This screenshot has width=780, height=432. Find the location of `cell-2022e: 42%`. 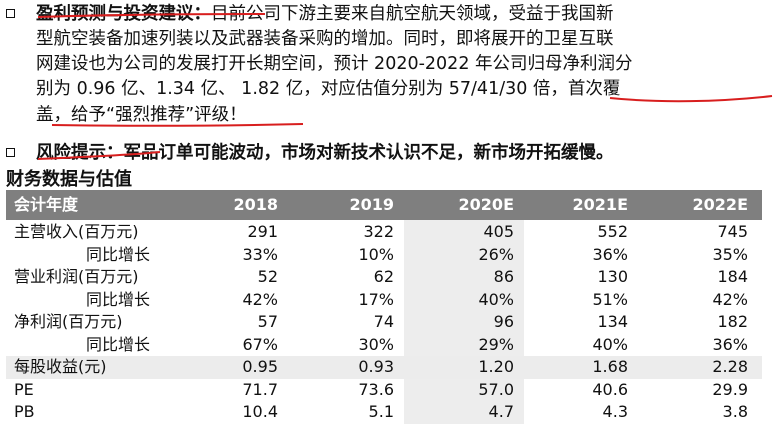

cell-2022e: 42% is located at coordinates (730, 299).